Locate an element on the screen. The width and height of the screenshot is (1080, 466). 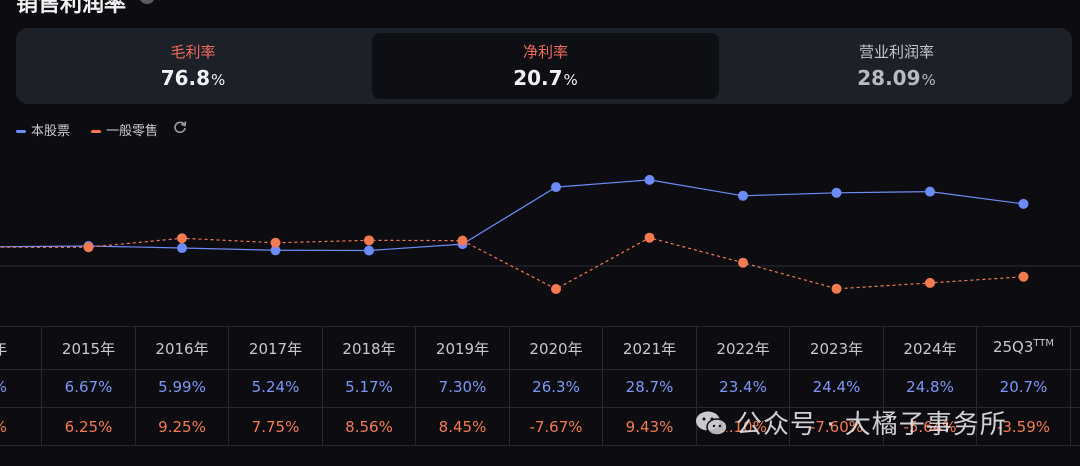
ttm-superscript: TTM is located at coordinates (1044, 343).